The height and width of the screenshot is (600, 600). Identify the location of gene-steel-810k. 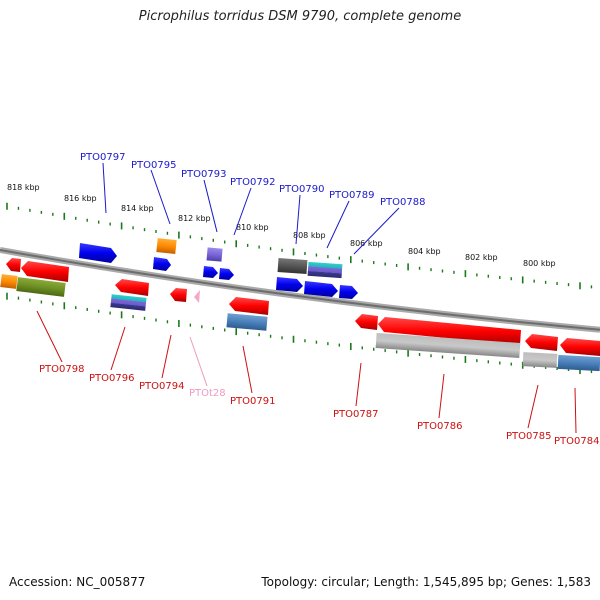
(247, 322).